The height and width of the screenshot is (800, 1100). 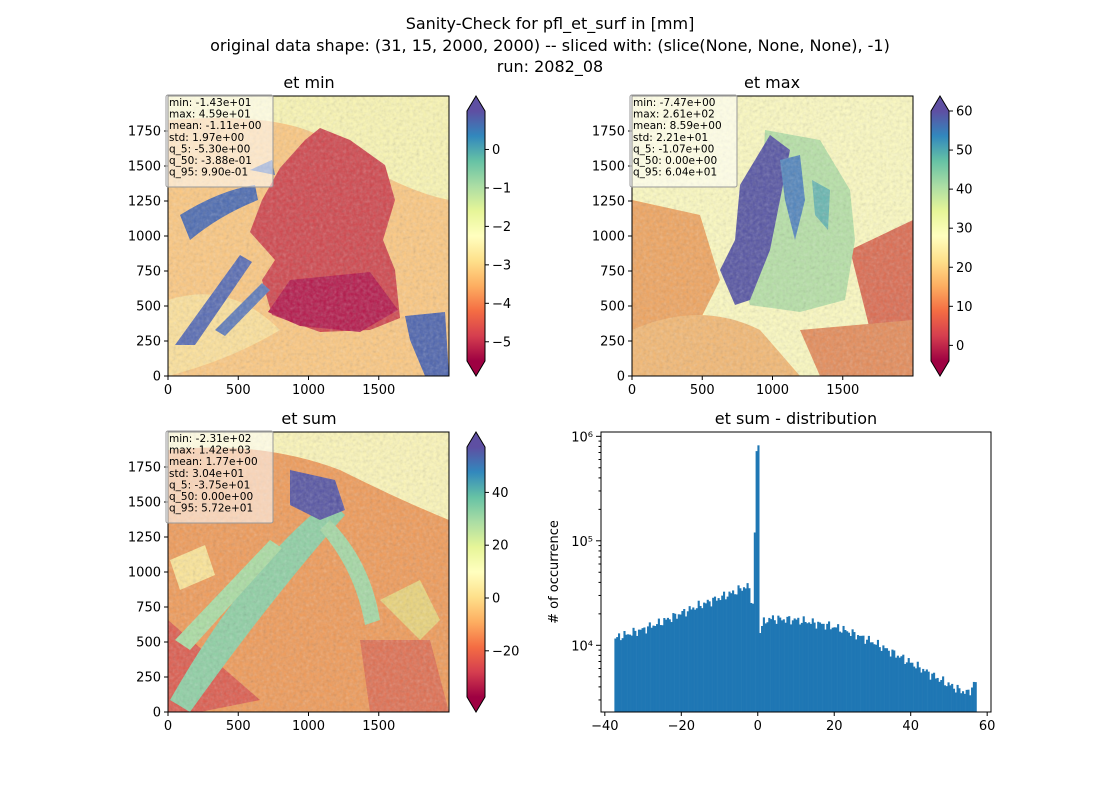 What do you see at coordinates (608, 167) in the screenshot?
I see `y-tick-label: 1500` at bounding box center [608, 167].